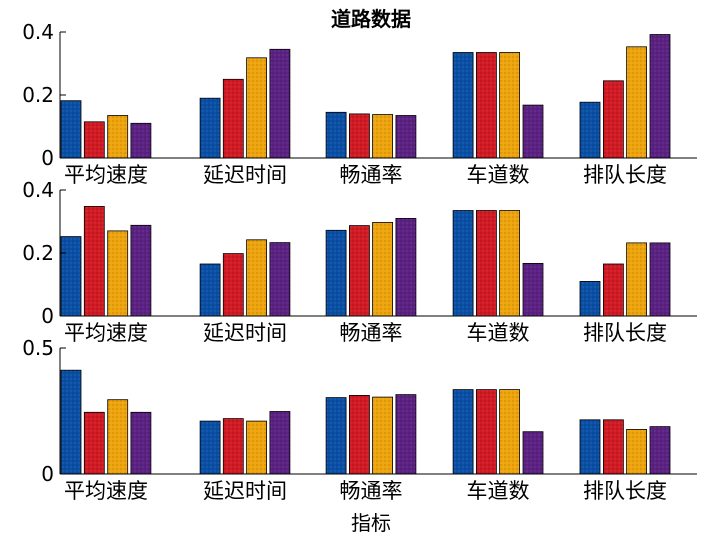  I want to click on x-axis-label: 指标, so click(371, 523).